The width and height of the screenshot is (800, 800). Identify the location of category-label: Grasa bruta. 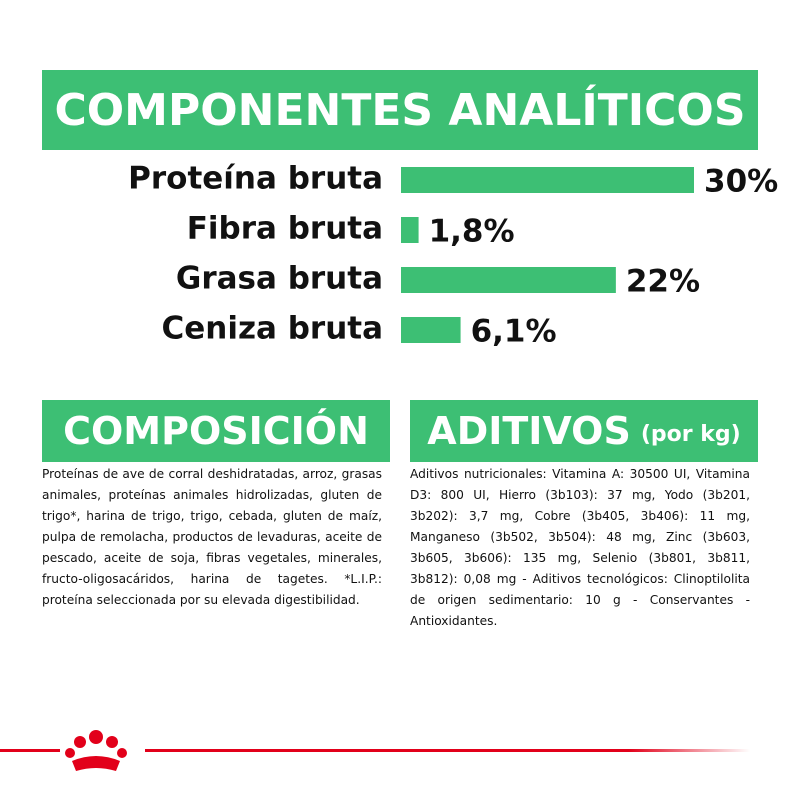
(279, 279).